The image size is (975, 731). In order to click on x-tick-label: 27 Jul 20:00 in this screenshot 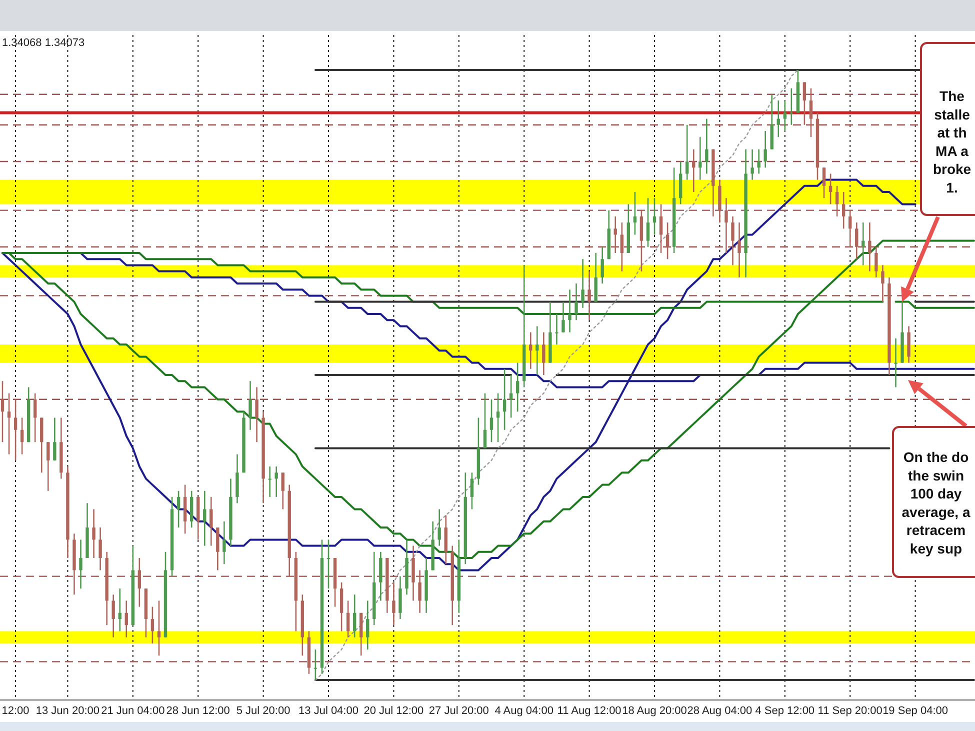, I will do `click(458, 711)`.